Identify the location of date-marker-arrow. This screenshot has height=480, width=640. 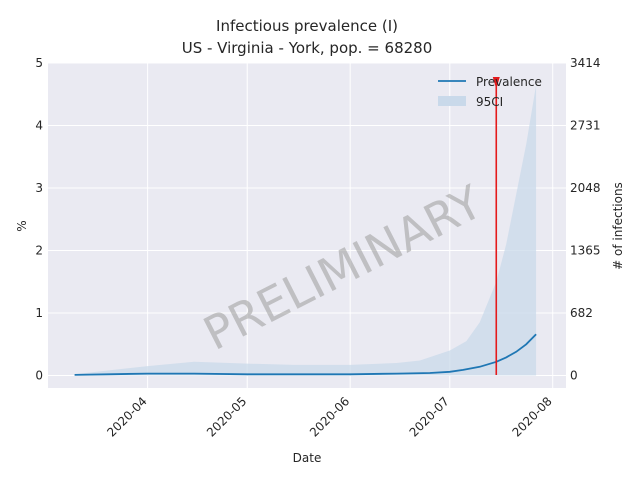
(496, 83).